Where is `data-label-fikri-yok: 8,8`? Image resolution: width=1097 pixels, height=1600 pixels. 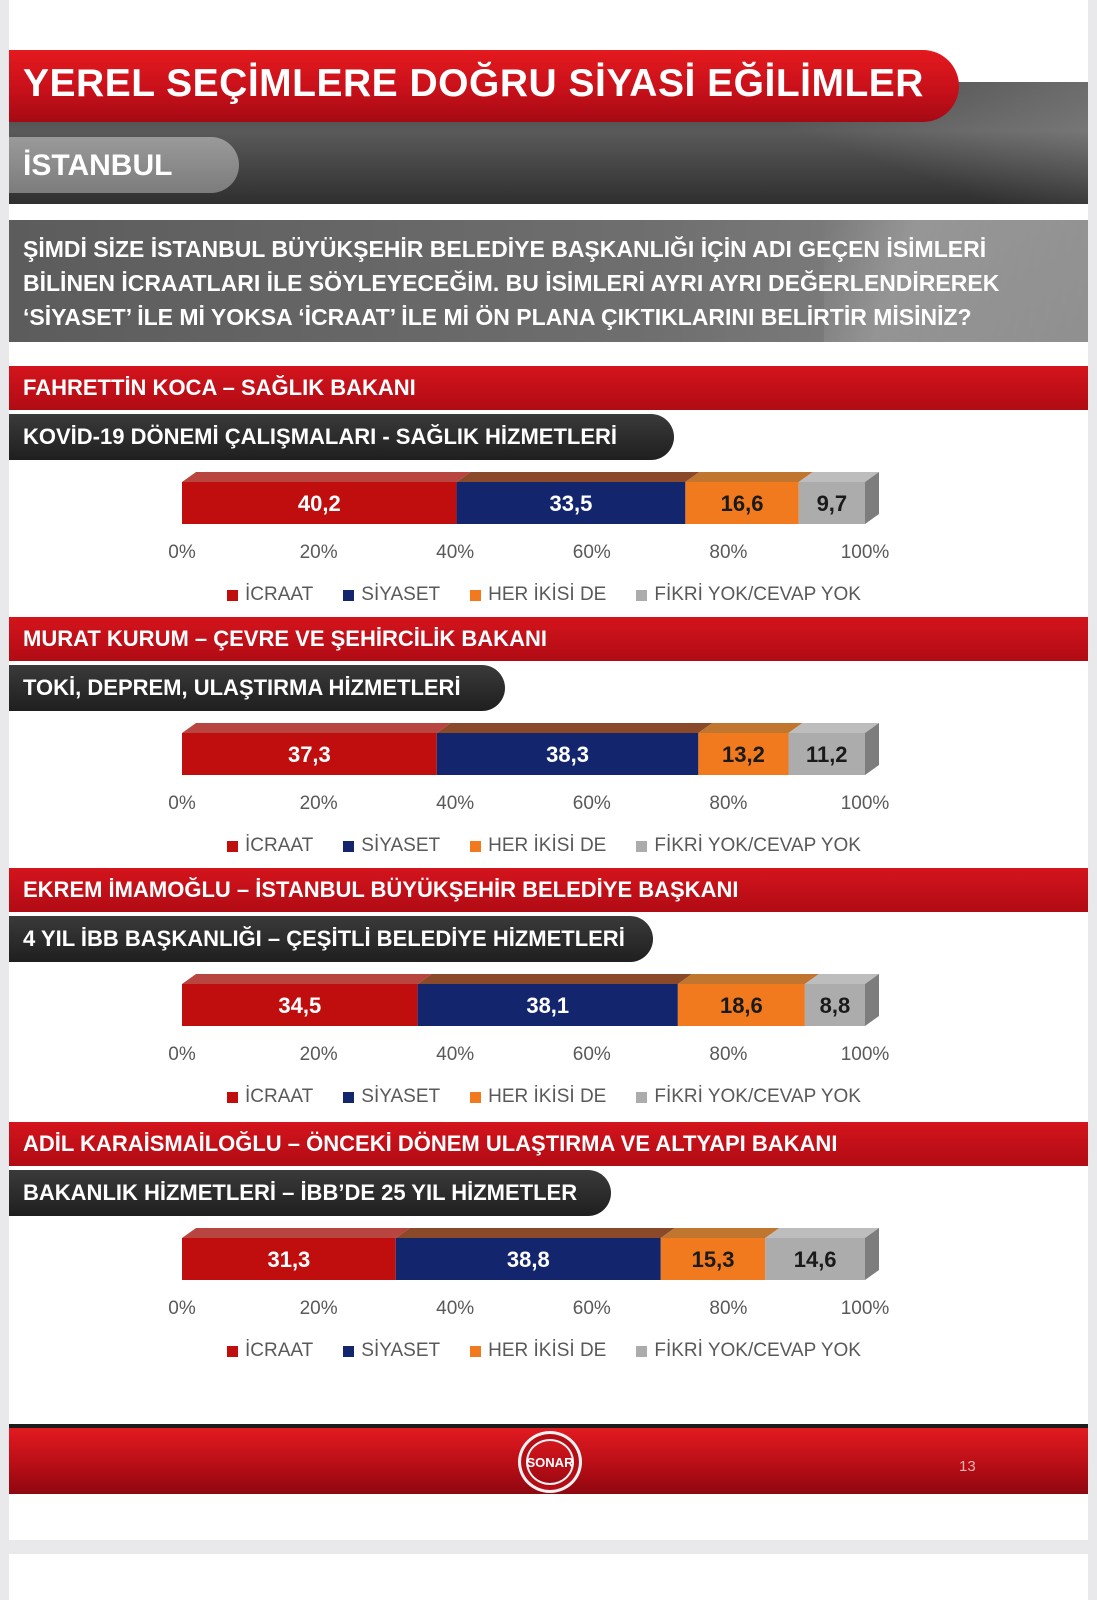
data-label-fikri-yok: 8,8 is located at coordinates (835, 1005).